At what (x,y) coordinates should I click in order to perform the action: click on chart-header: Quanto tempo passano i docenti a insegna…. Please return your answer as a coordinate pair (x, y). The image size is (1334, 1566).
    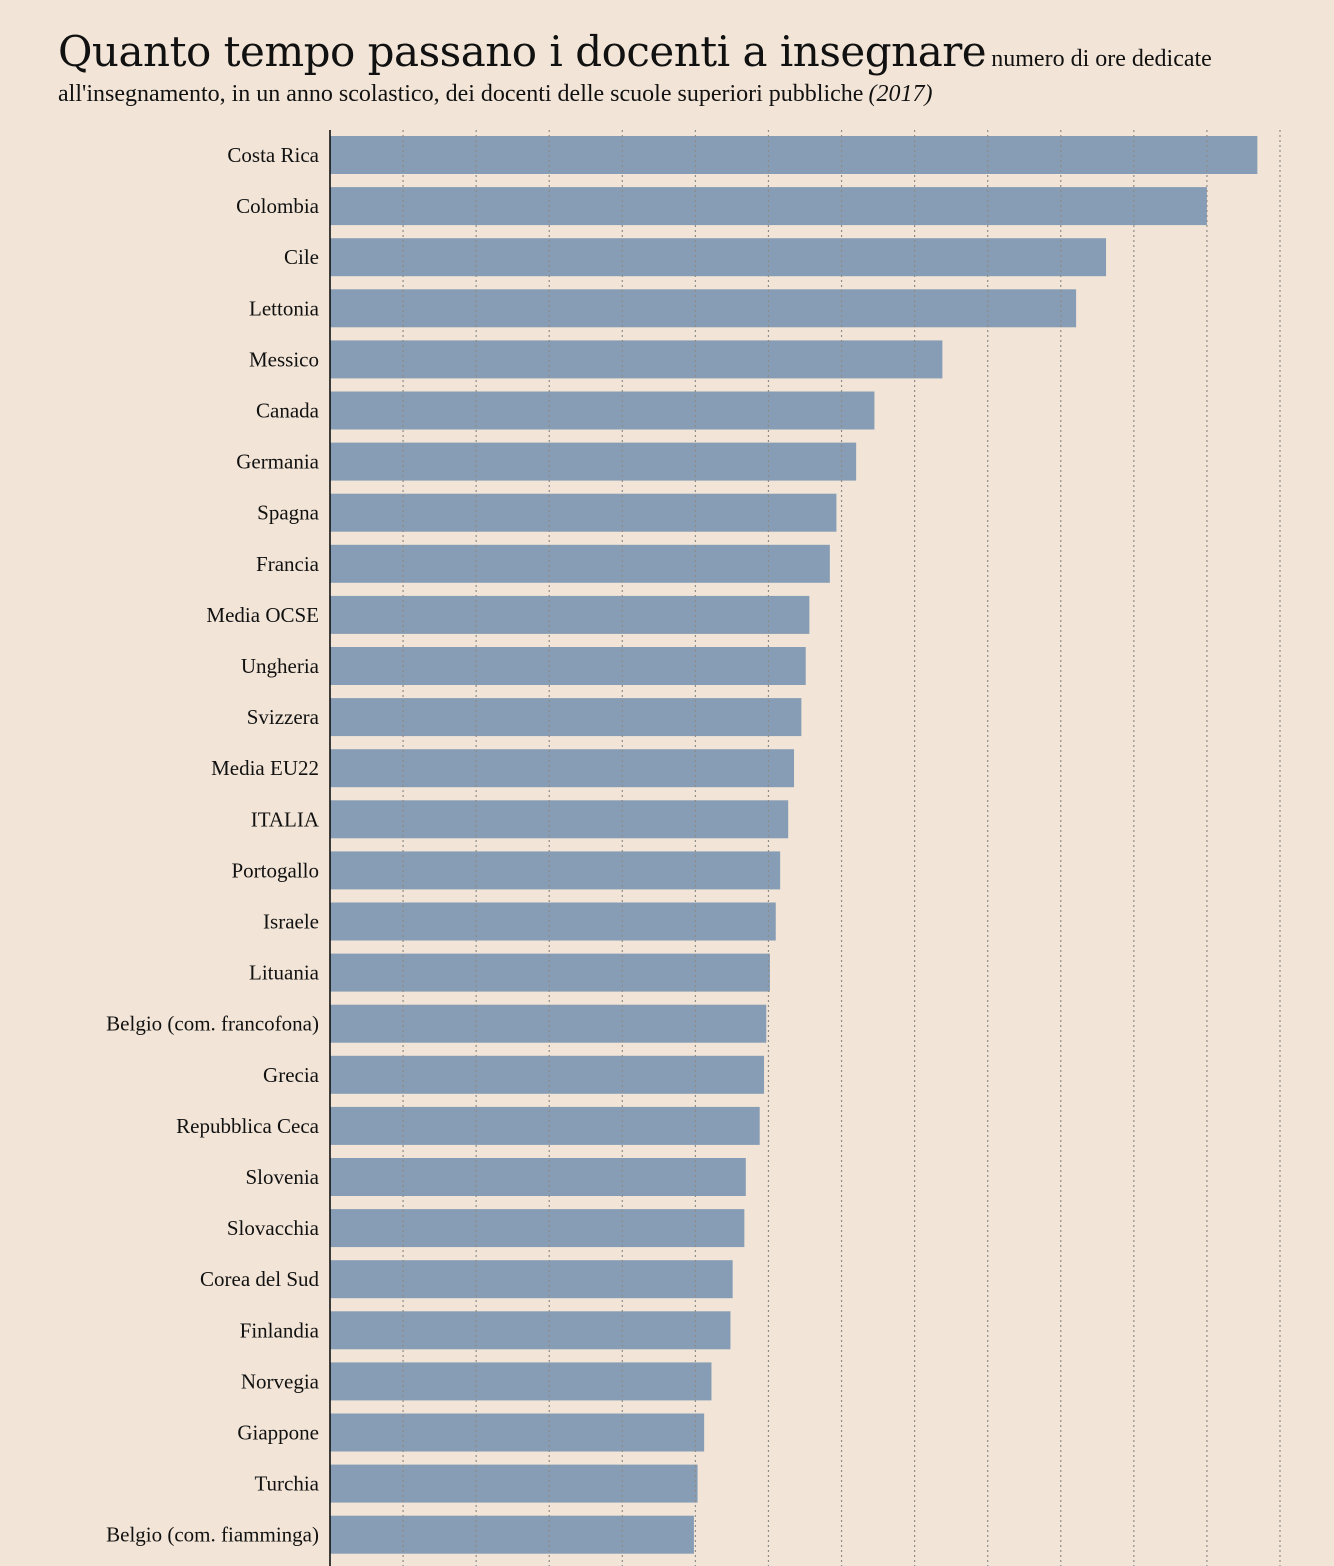
    Looking at the image, I should click on (683, 67).